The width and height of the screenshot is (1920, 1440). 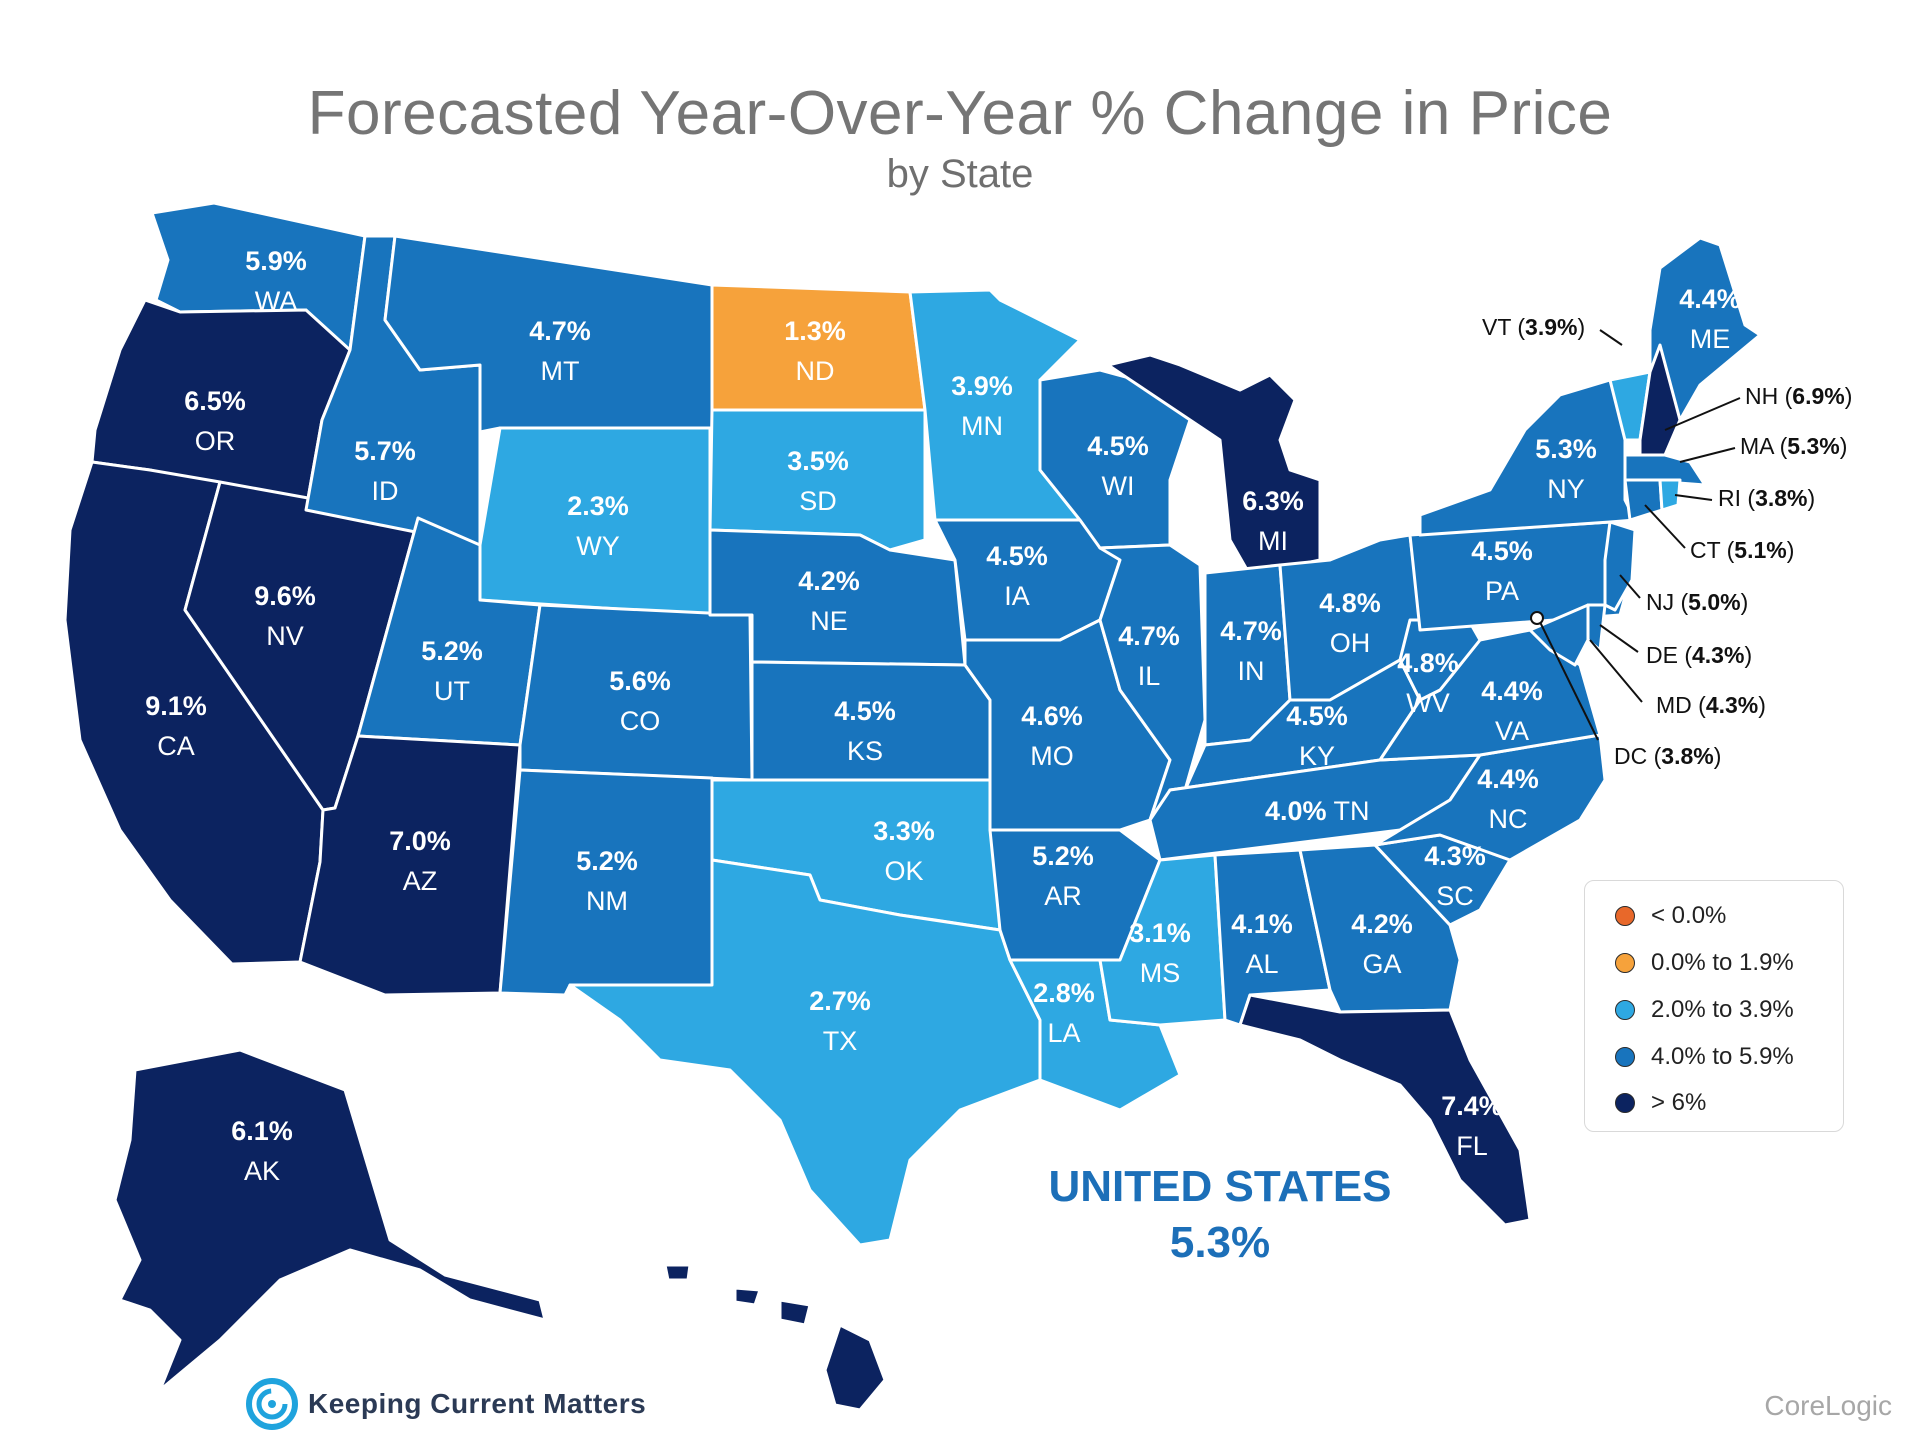 What do you see at coordinates (1710, 319) in the screenshot?
I see `state-label-me: 4.4% ME` at bounding box center [1710, 319].